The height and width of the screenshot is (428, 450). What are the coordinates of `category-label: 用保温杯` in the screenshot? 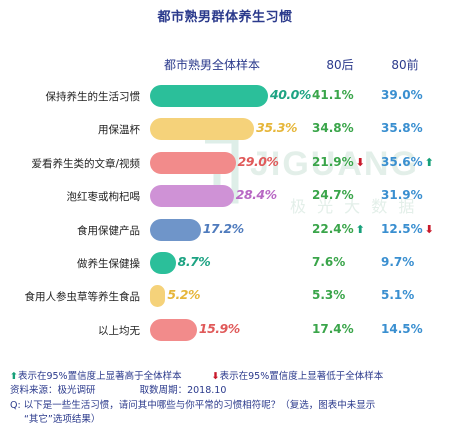 It's located at (119, 130).